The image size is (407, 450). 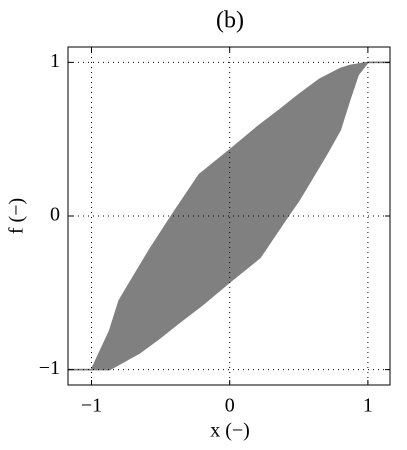 What do you see at coordinates (49, 368) in the screenshot?
I see `y-tick-label: −1` at bounding box center [49, 368].